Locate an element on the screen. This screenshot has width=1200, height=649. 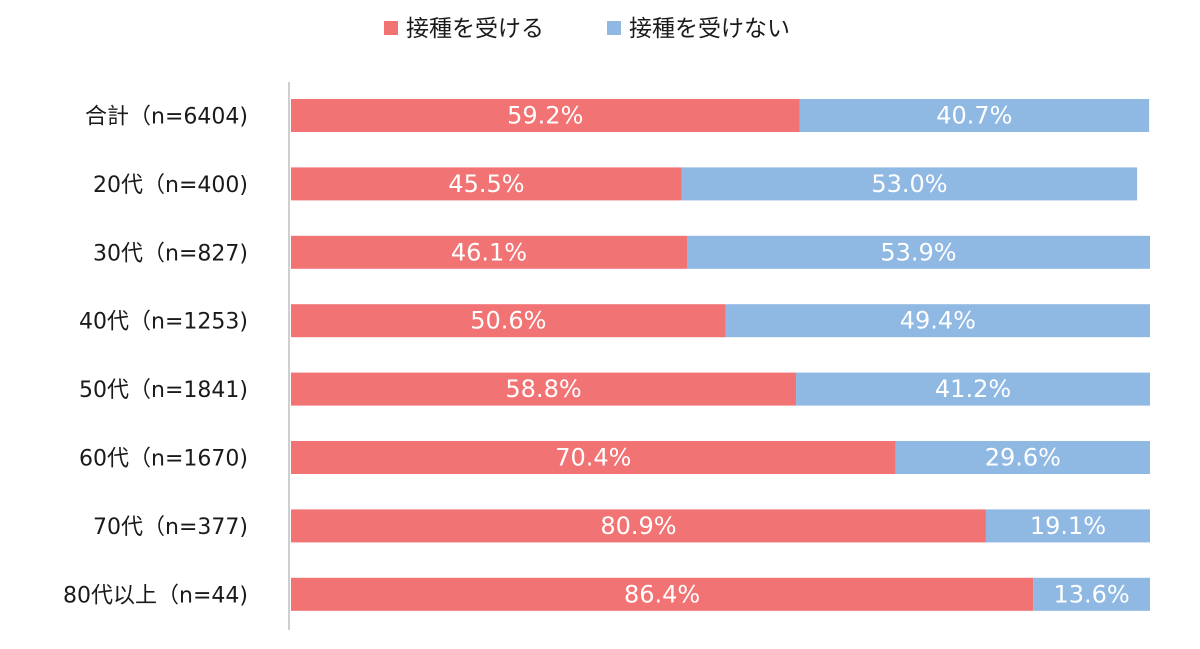
value-label-receive-5: 70.4% is located at coordinates (593, 458).